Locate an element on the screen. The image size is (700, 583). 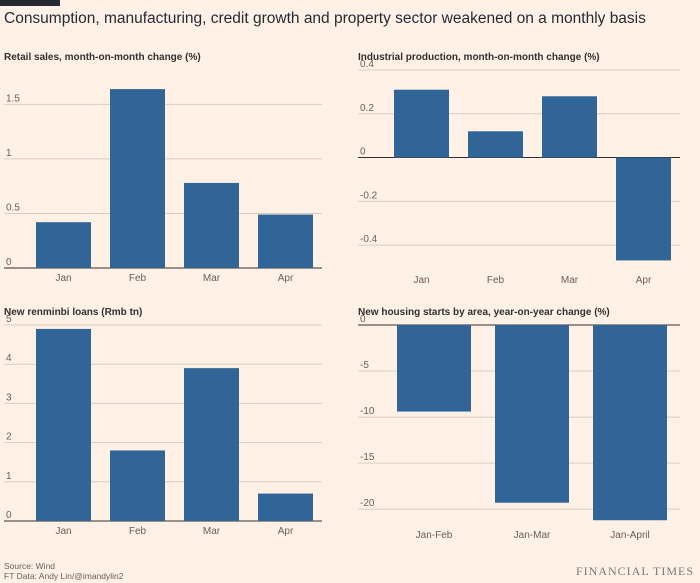
y-tick-label: -0.2 is located at coordinates (369, 195).